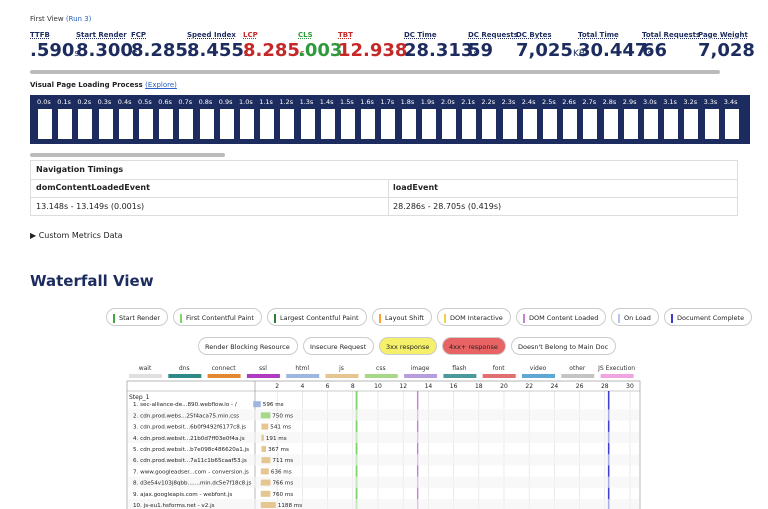 This screenshot has width=768, height=509. What do you see at coordinates (282, 495) in the screenshot?
I see `duration-label: 760 ms` at bounding box center [282, 495].